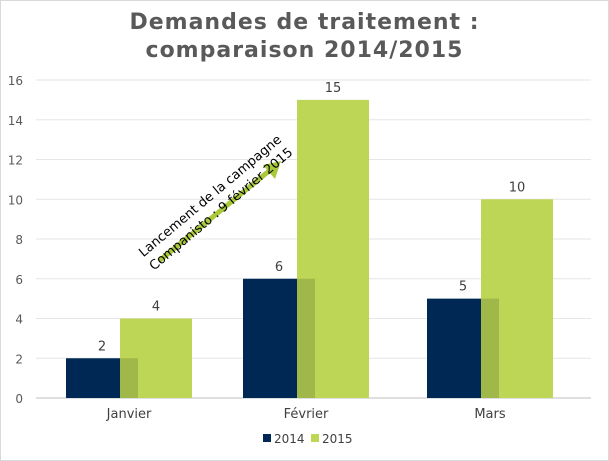 This screenshot has height=461, width=609. What do you see at coordinates (102, 346) in the screenshot?
I see `data-label-2014: 2` at bounding box center [102, 346].